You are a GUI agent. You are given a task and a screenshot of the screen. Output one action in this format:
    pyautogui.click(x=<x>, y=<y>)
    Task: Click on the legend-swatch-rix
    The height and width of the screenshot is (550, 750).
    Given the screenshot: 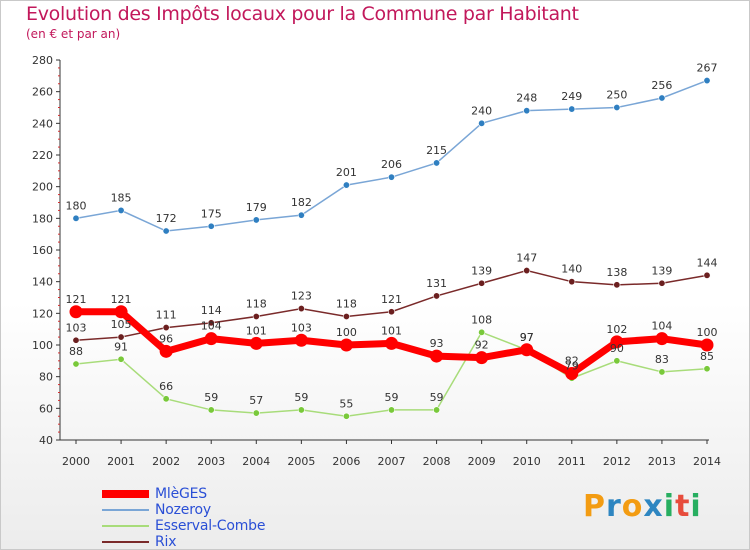 What is the action you would take?
    pyautogui.click(x=125, y=542)
    